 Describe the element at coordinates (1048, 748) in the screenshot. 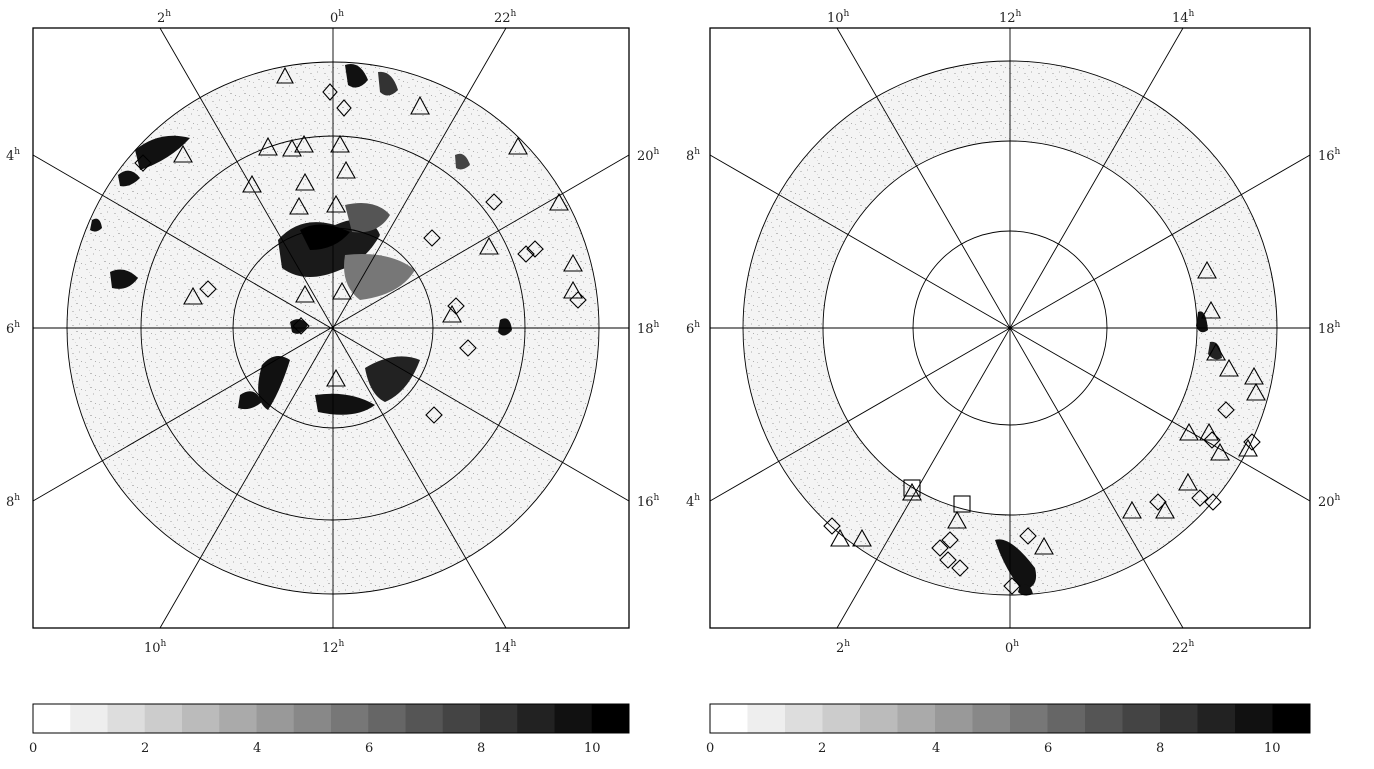

I see `colorbar-tick: 6` at that location.